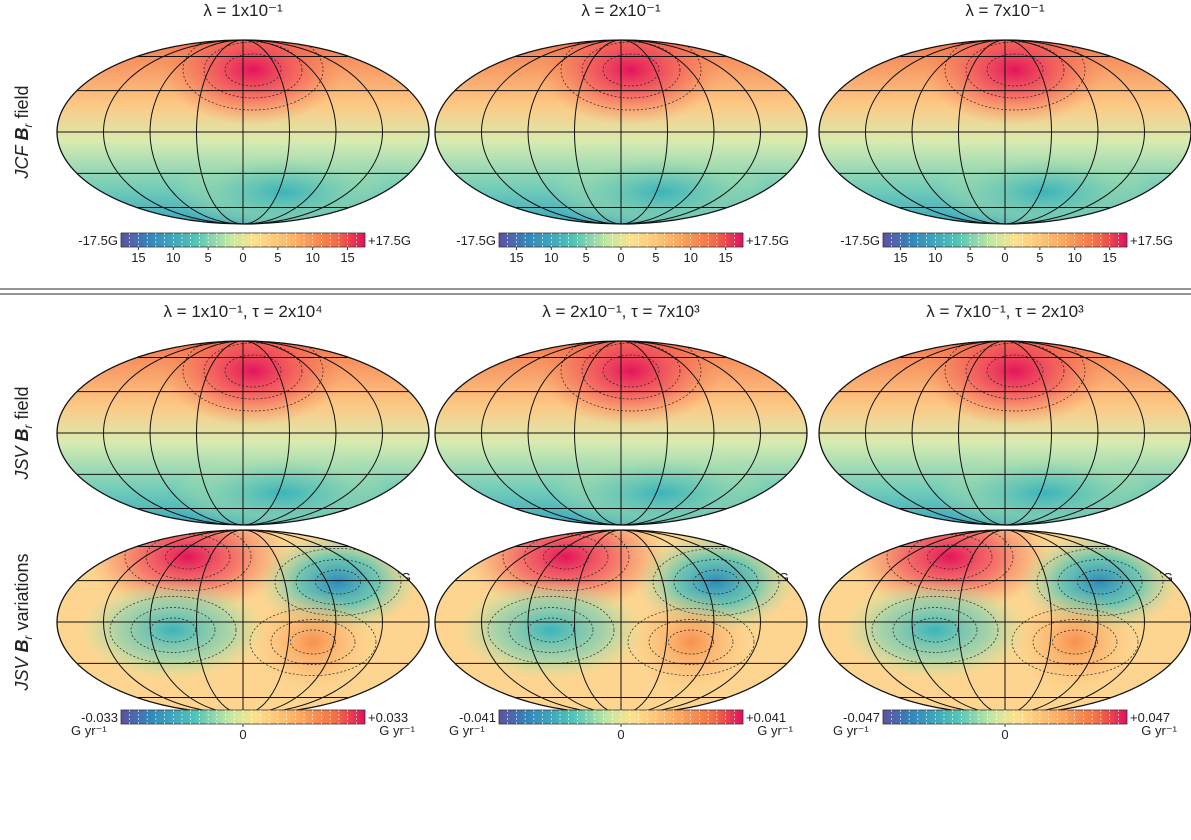  What do you see at coordinates (476, 240) in the screenshot?
I see `colorbar-min-label: -17.5G` at bounding box center [476, 240].